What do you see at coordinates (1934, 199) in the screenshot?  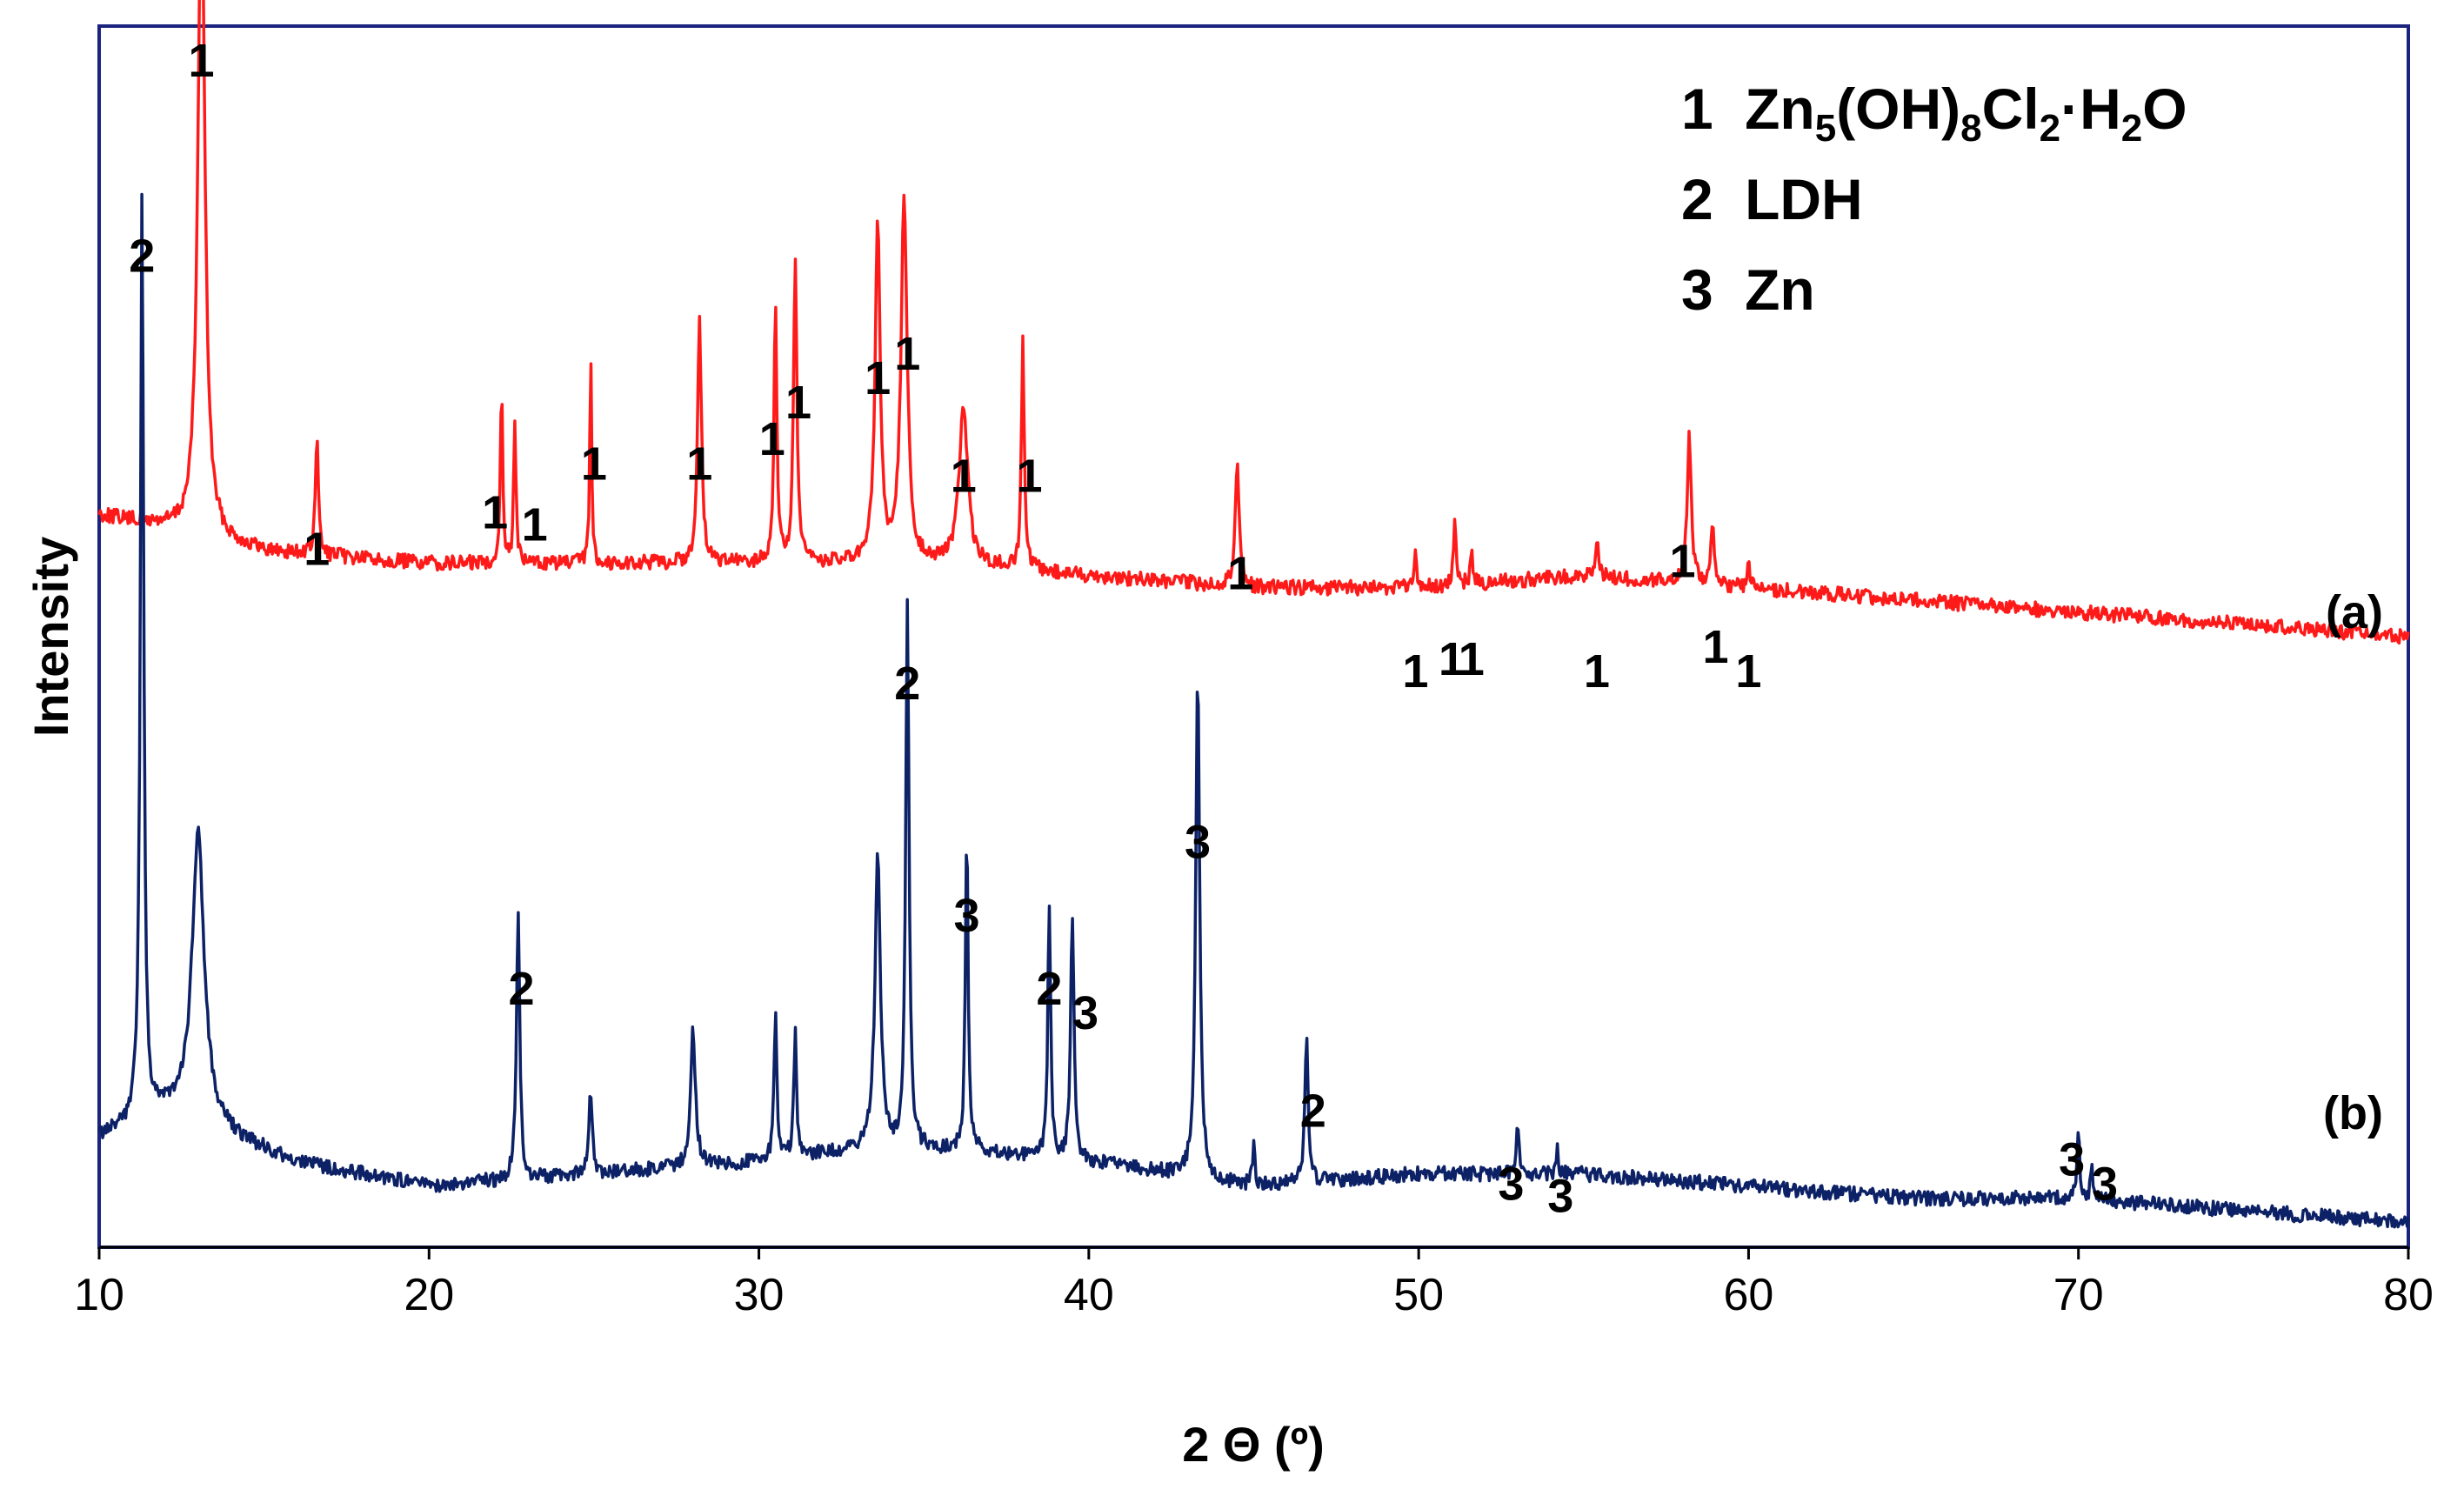 I see `legend: 1 Zn5(OH)8Cl2·H2O 2 LDH 3 Zn` at bounding box center [1934, 199].